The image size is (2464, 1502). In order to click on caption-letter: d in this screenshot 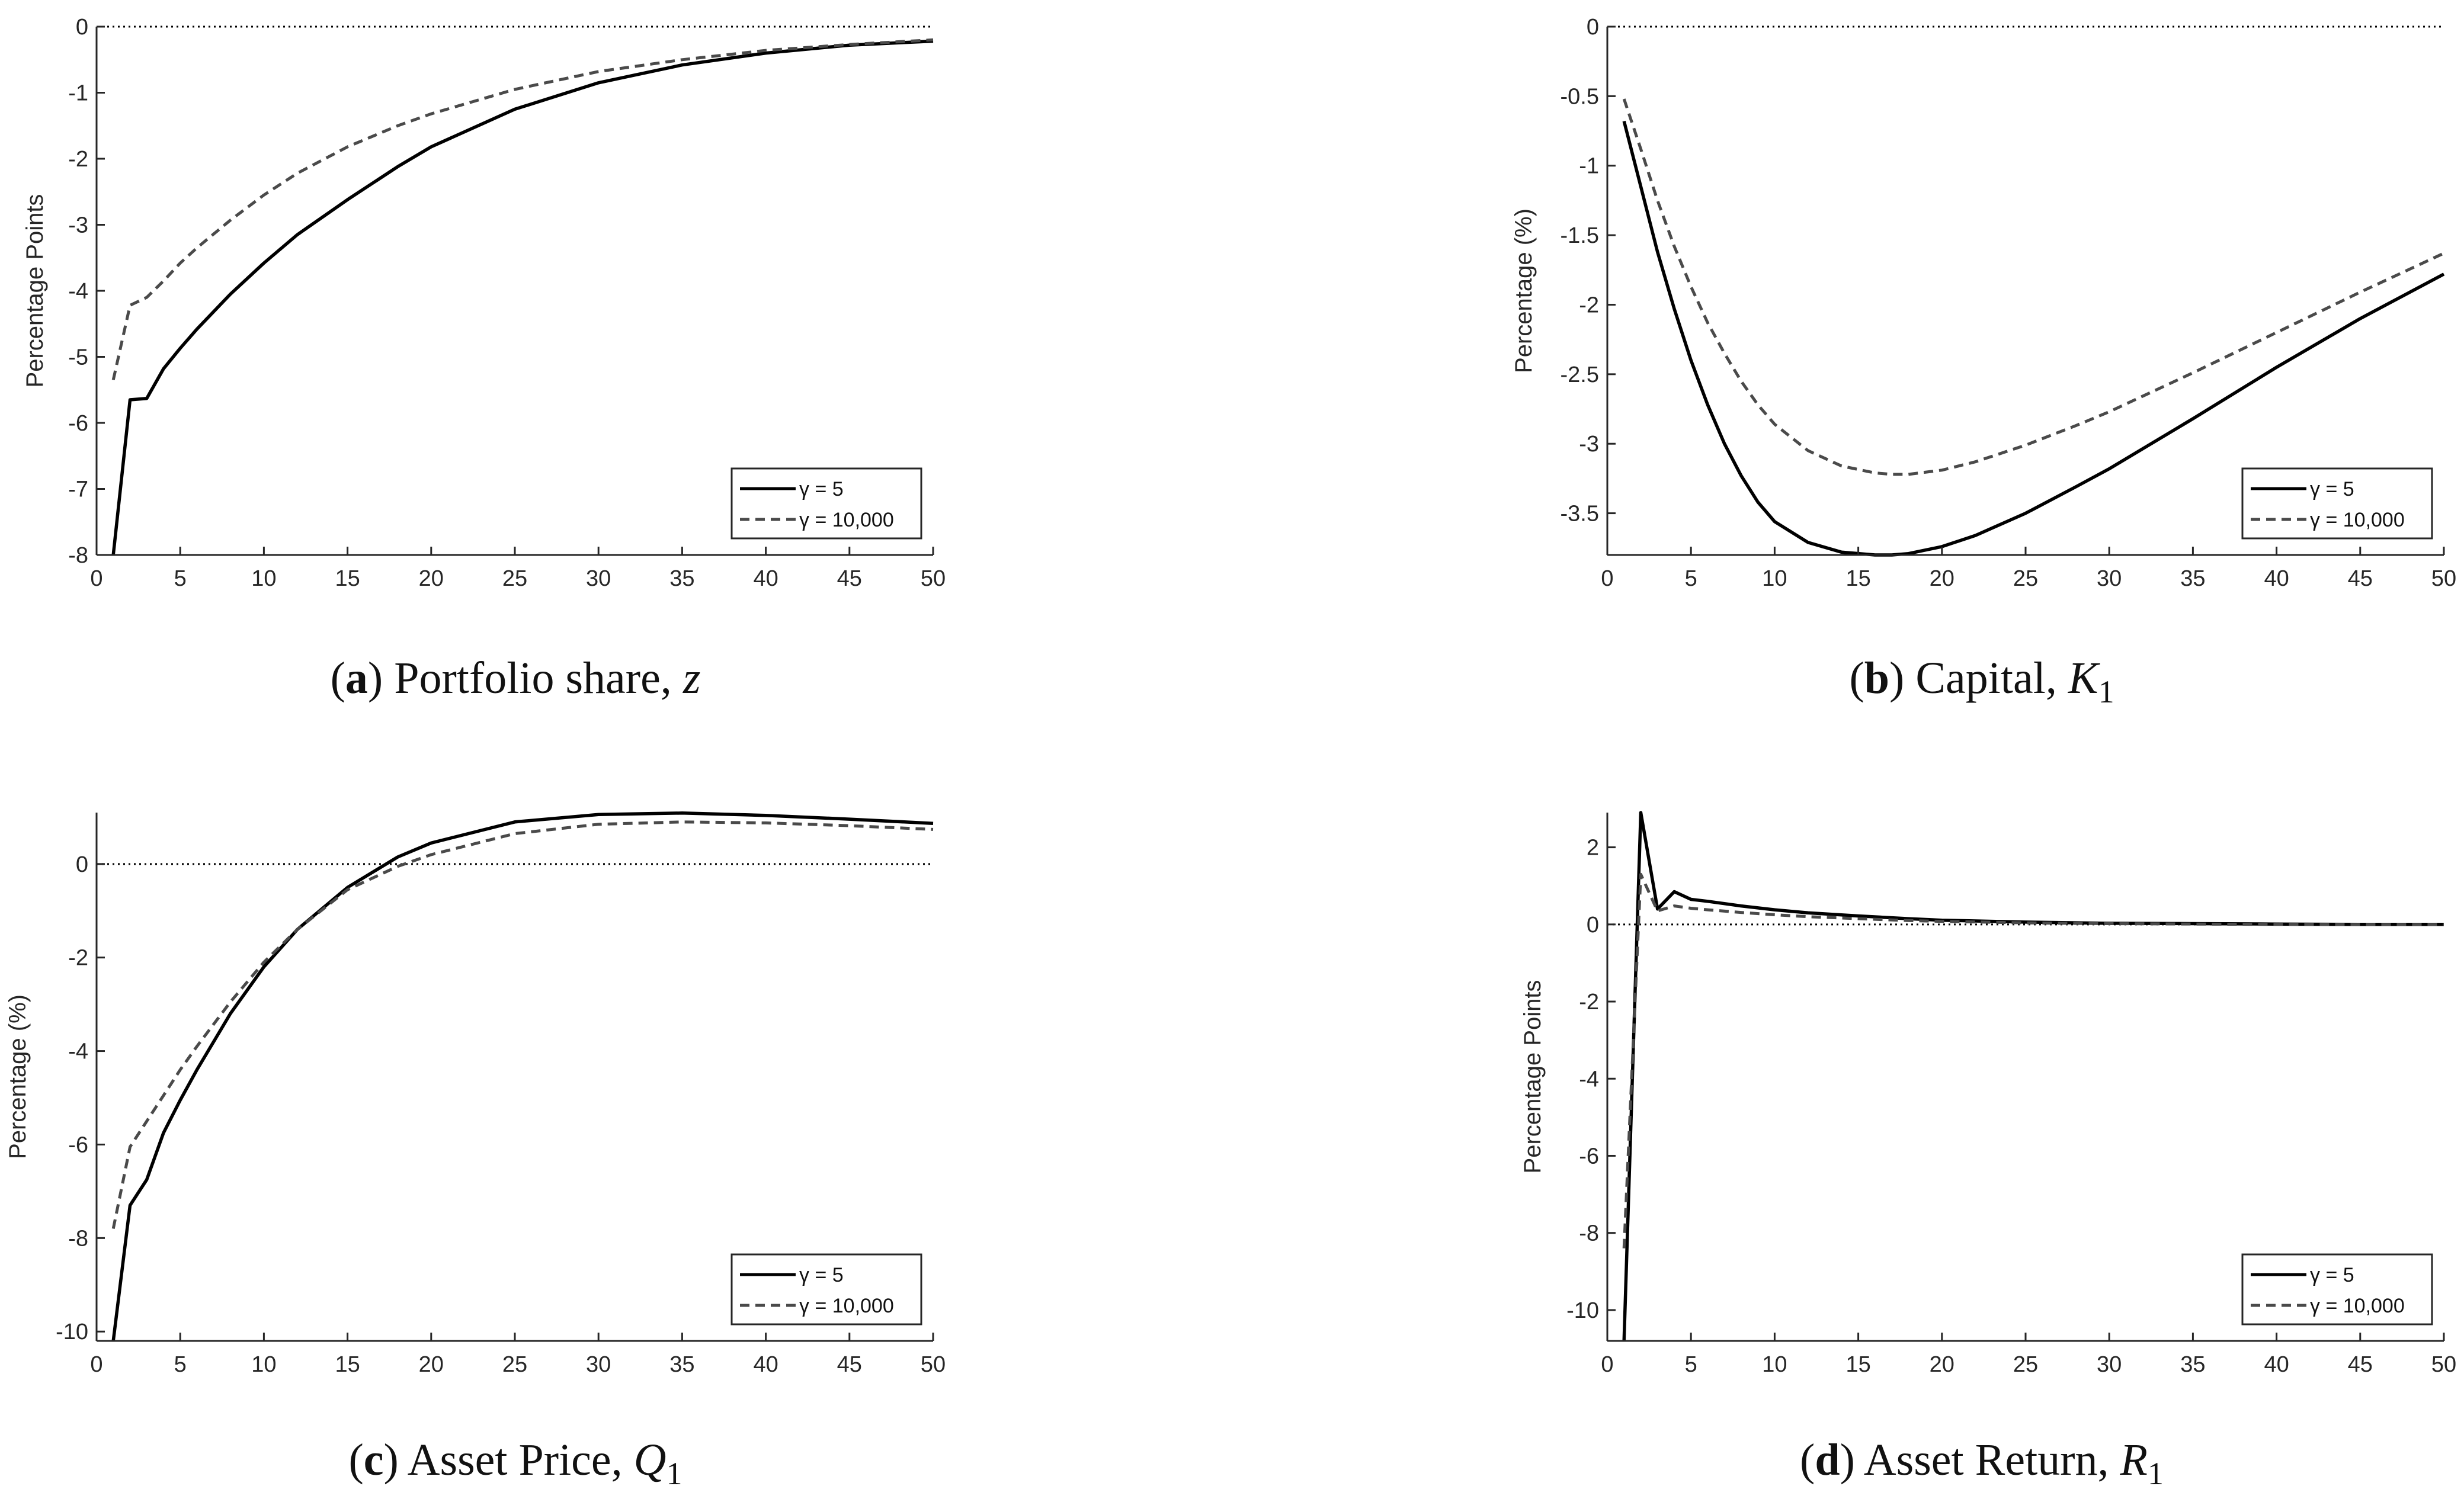, I will do `click(1827, 1460)`.